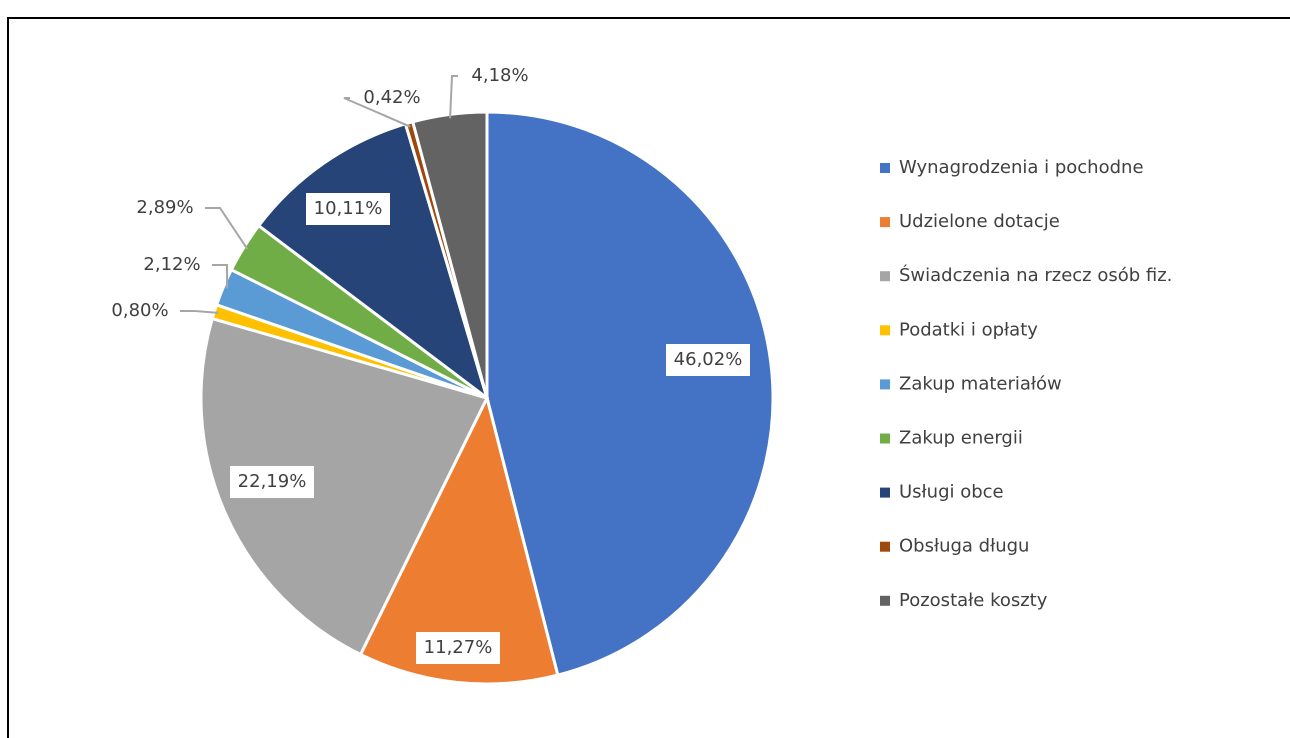 The height and width of the screenshot is (738, 1290). What do you see at coordinates (164, 207) in the screenshot?
I see `data-label: 2,89%` at bounding box center [164, 207].